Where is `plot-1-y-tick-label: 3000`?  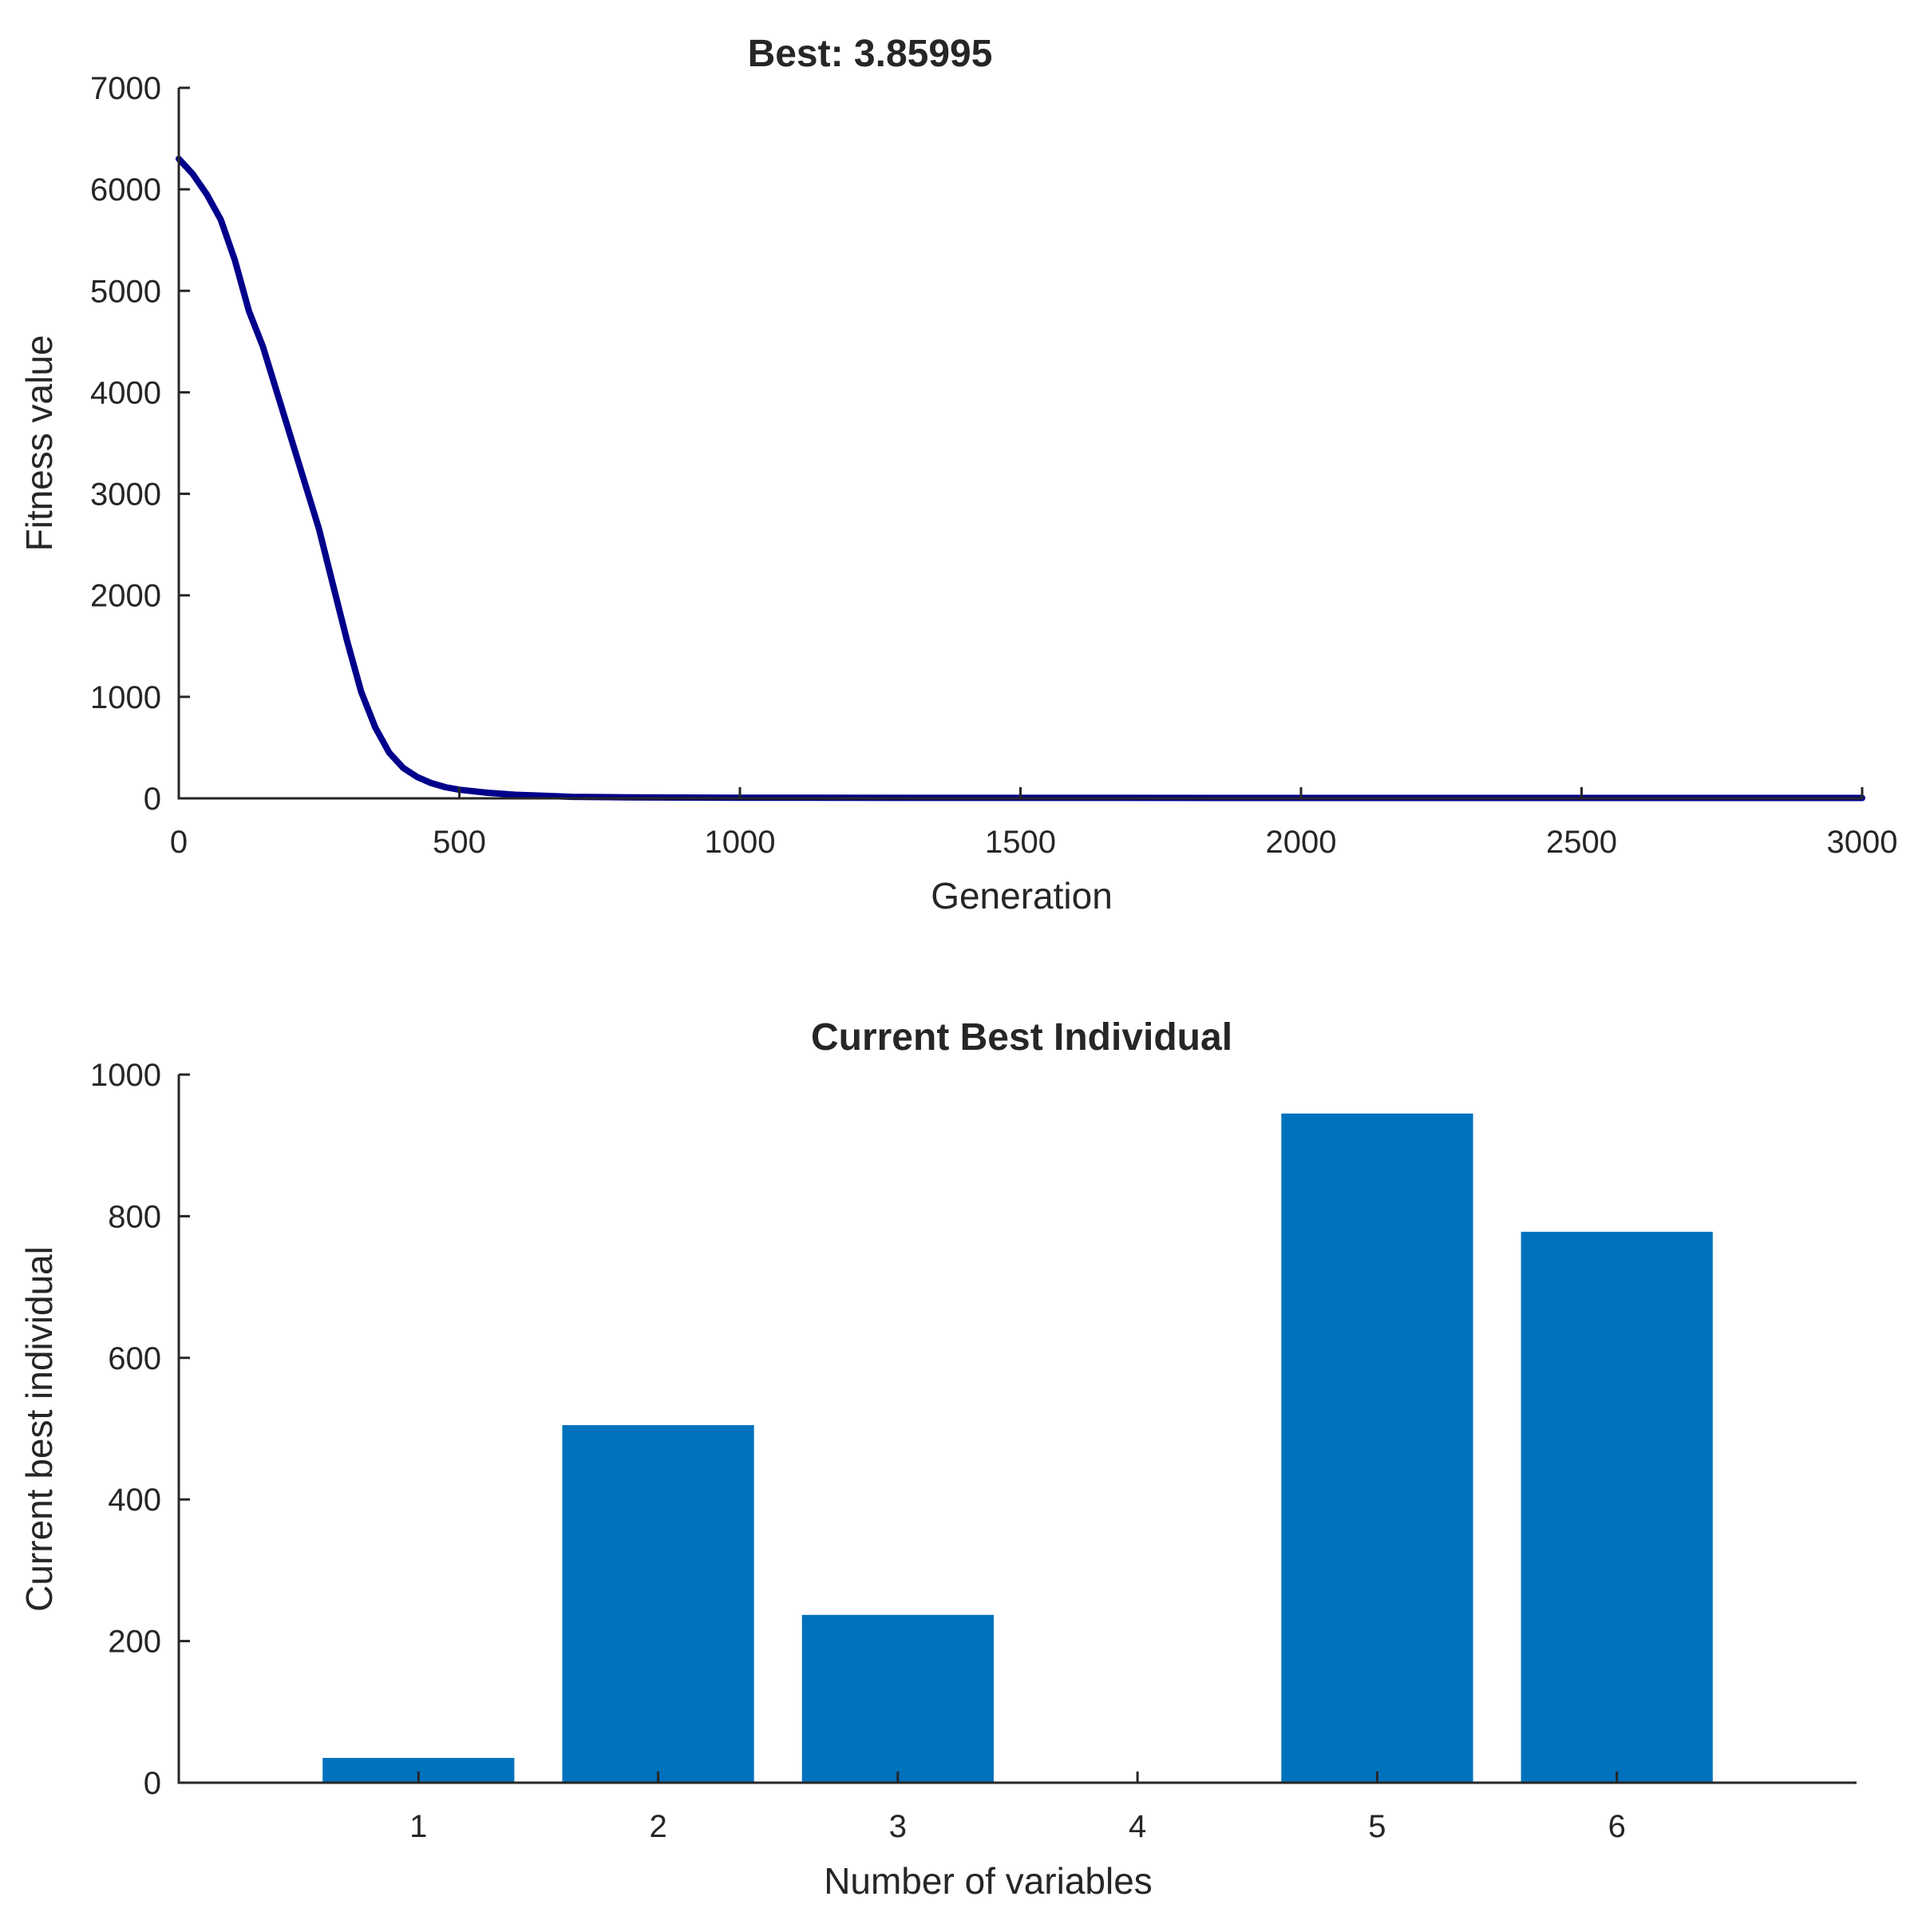
plot-1-y-tick-label: 3000 is located at coordinates (126, 495).